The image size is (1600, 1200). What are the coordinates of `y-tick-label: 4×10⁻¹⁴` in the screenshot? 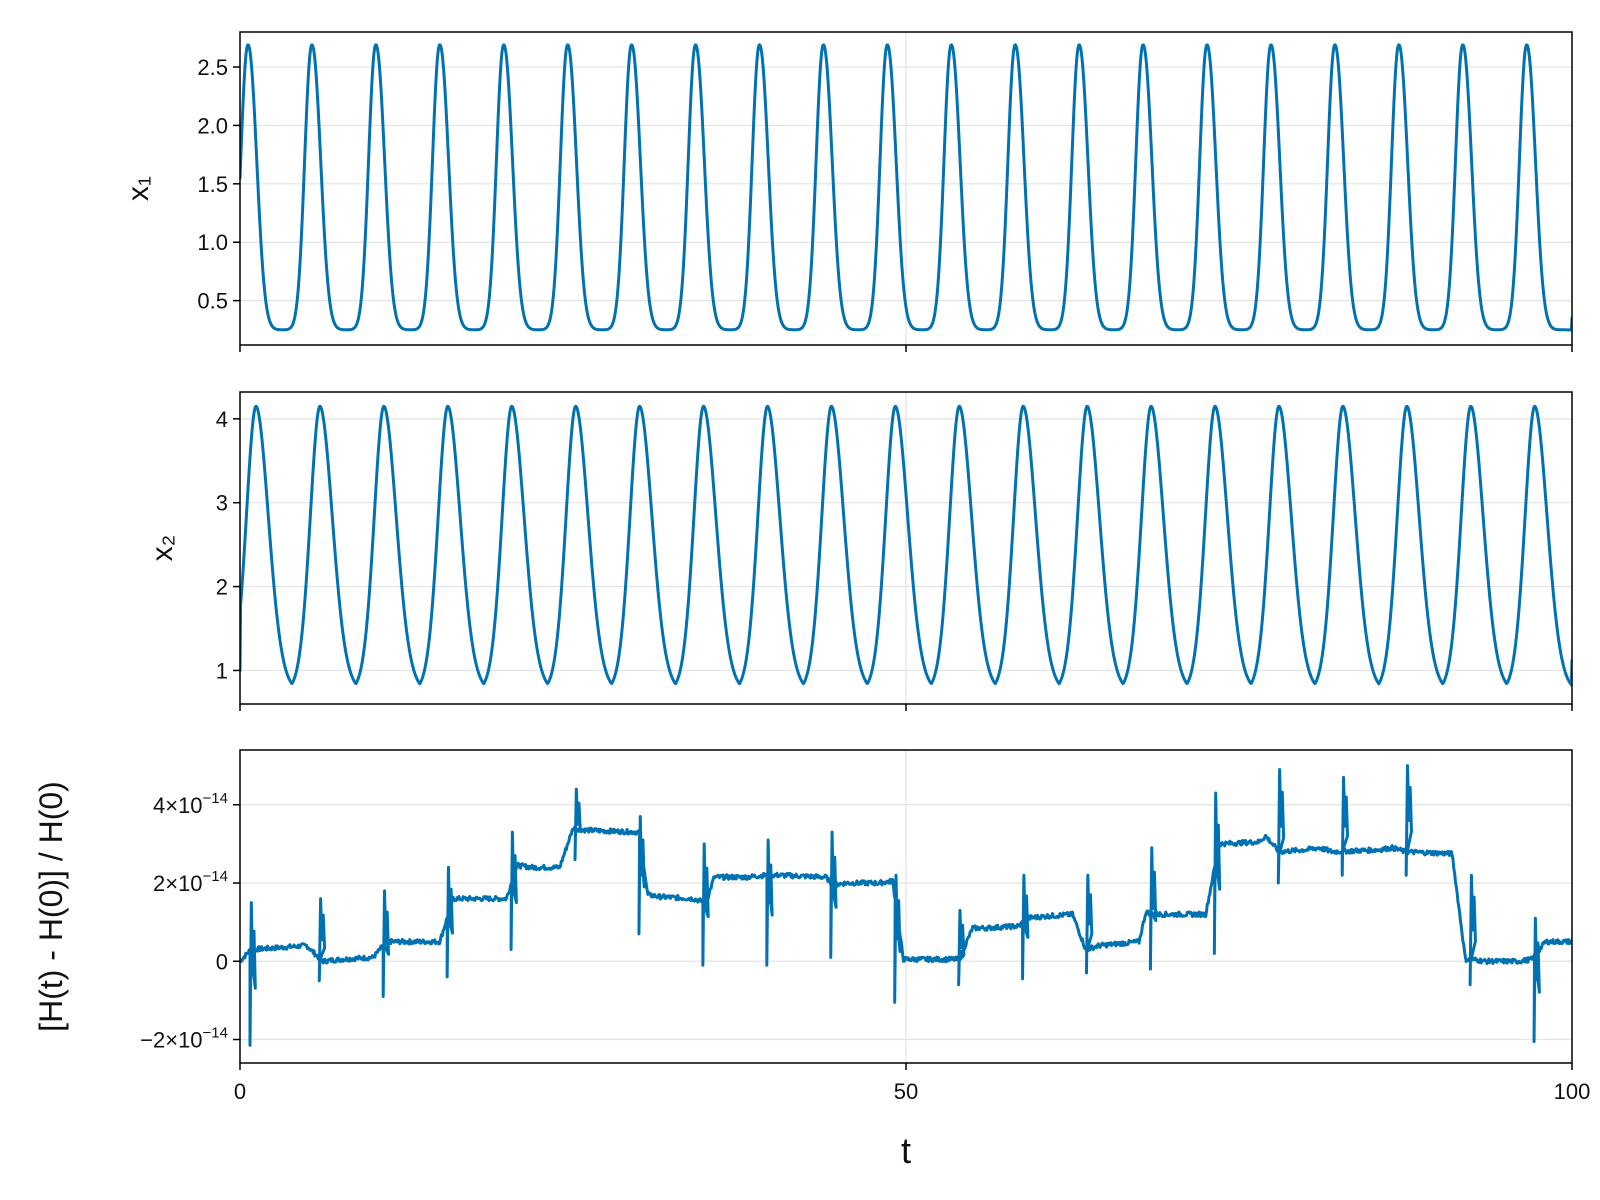 It's located at (190, 804).